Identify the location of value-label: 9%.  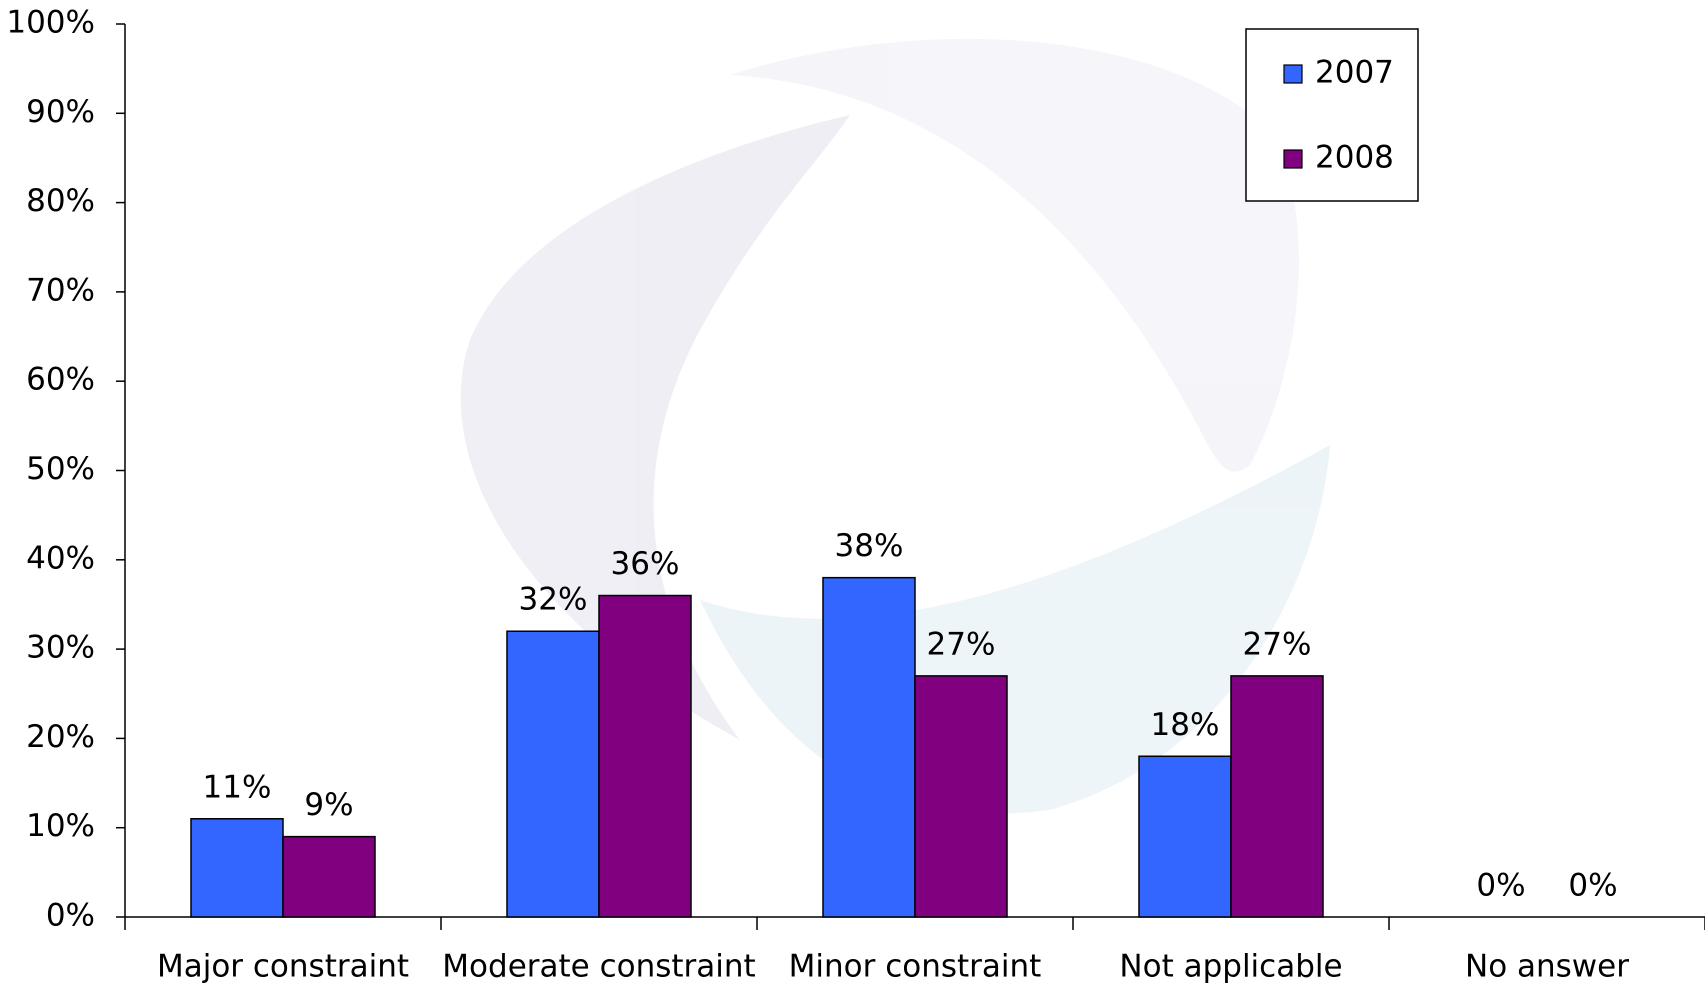
(328, 805).